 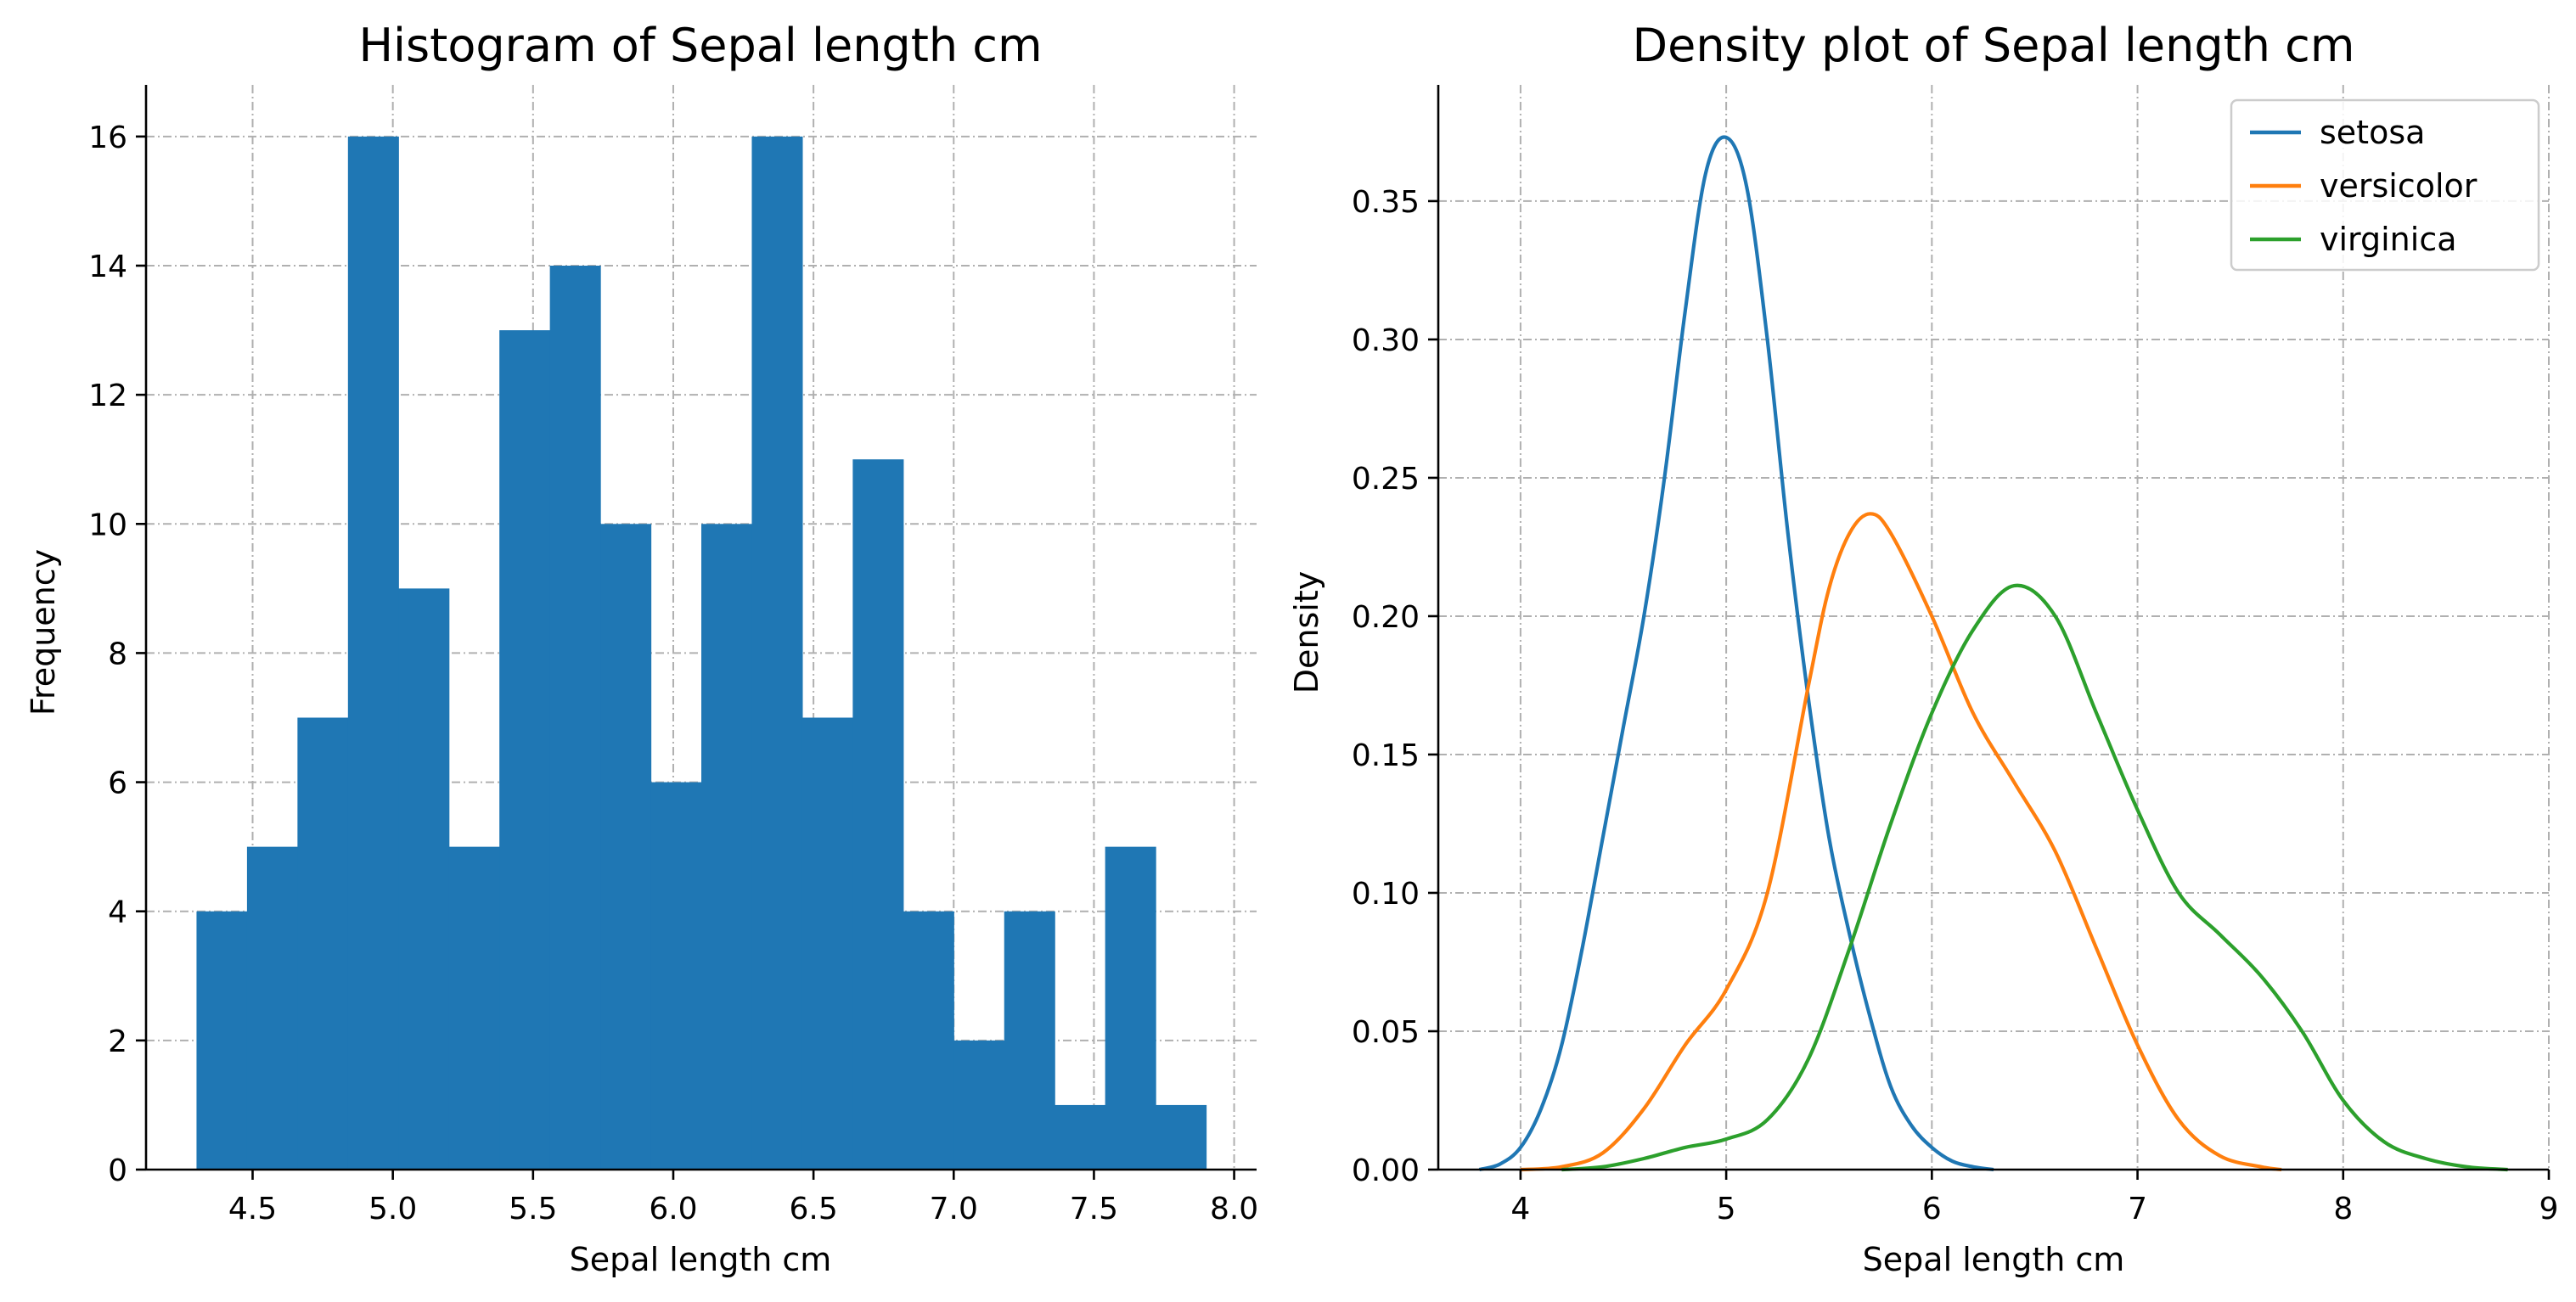 What do you see at coordinates (1932, 1209) in the screenshot?
I see `density-x-tick-label: 6` at bounding box center [1932, 1209].